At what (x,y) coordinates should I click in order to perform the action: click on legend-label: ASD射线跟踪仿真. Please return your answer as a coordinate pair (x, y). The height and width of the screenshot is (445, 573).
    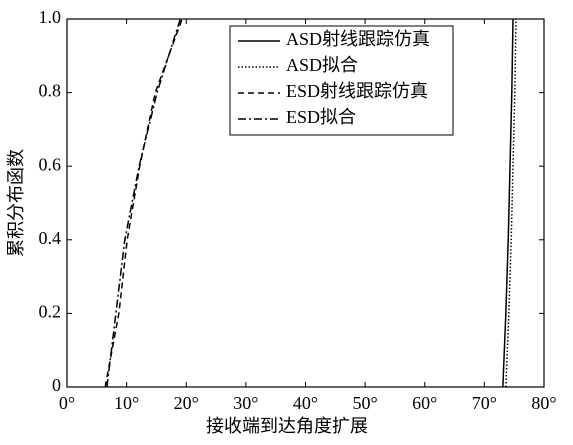
    Looking at the image, I should click on (358, 39).